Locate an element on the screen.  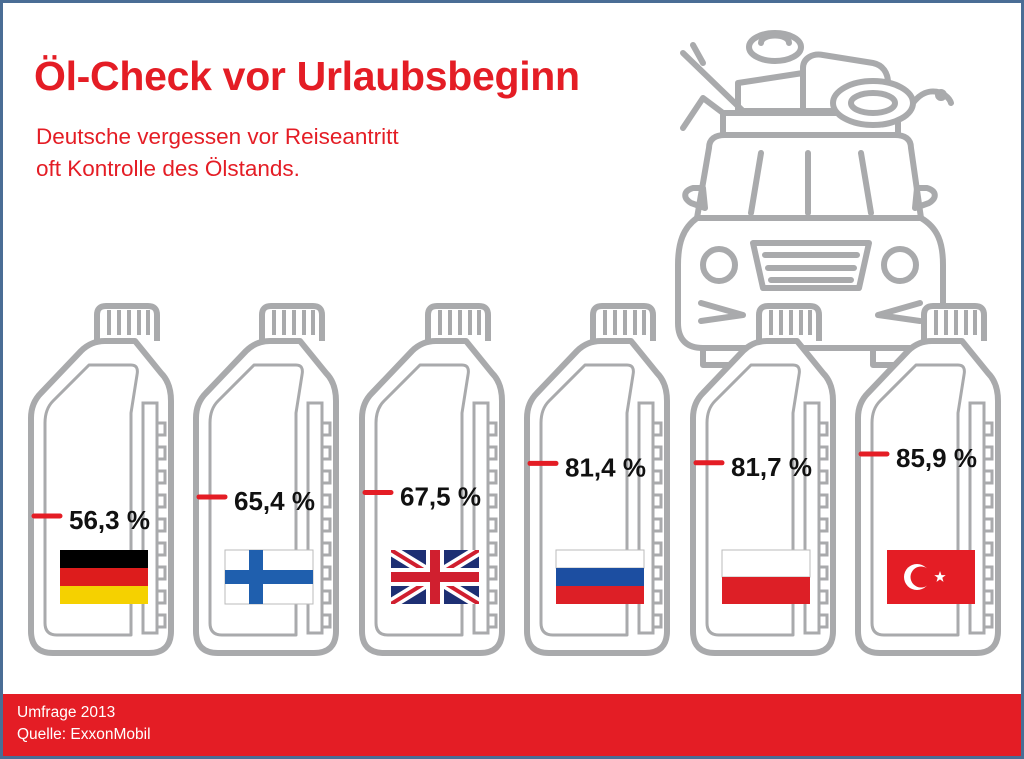
subtitle-line-1: Deutsche vergessen vor Reiseantritt is located at coordinates (217, 136).